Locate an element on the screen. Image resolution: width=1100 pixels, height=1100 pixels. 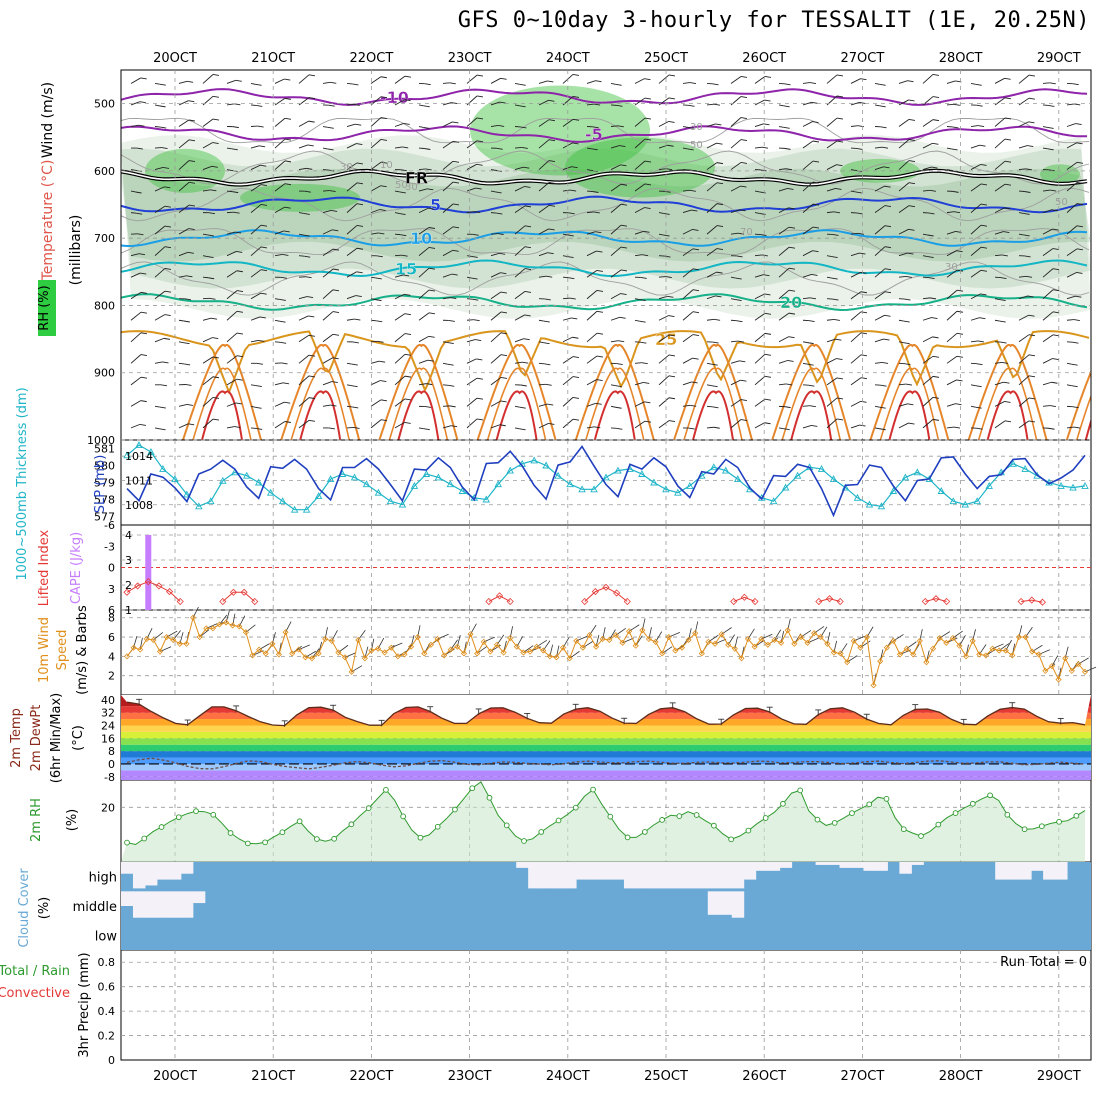
cloud-middle-cell is located at coordinates (726, 903).